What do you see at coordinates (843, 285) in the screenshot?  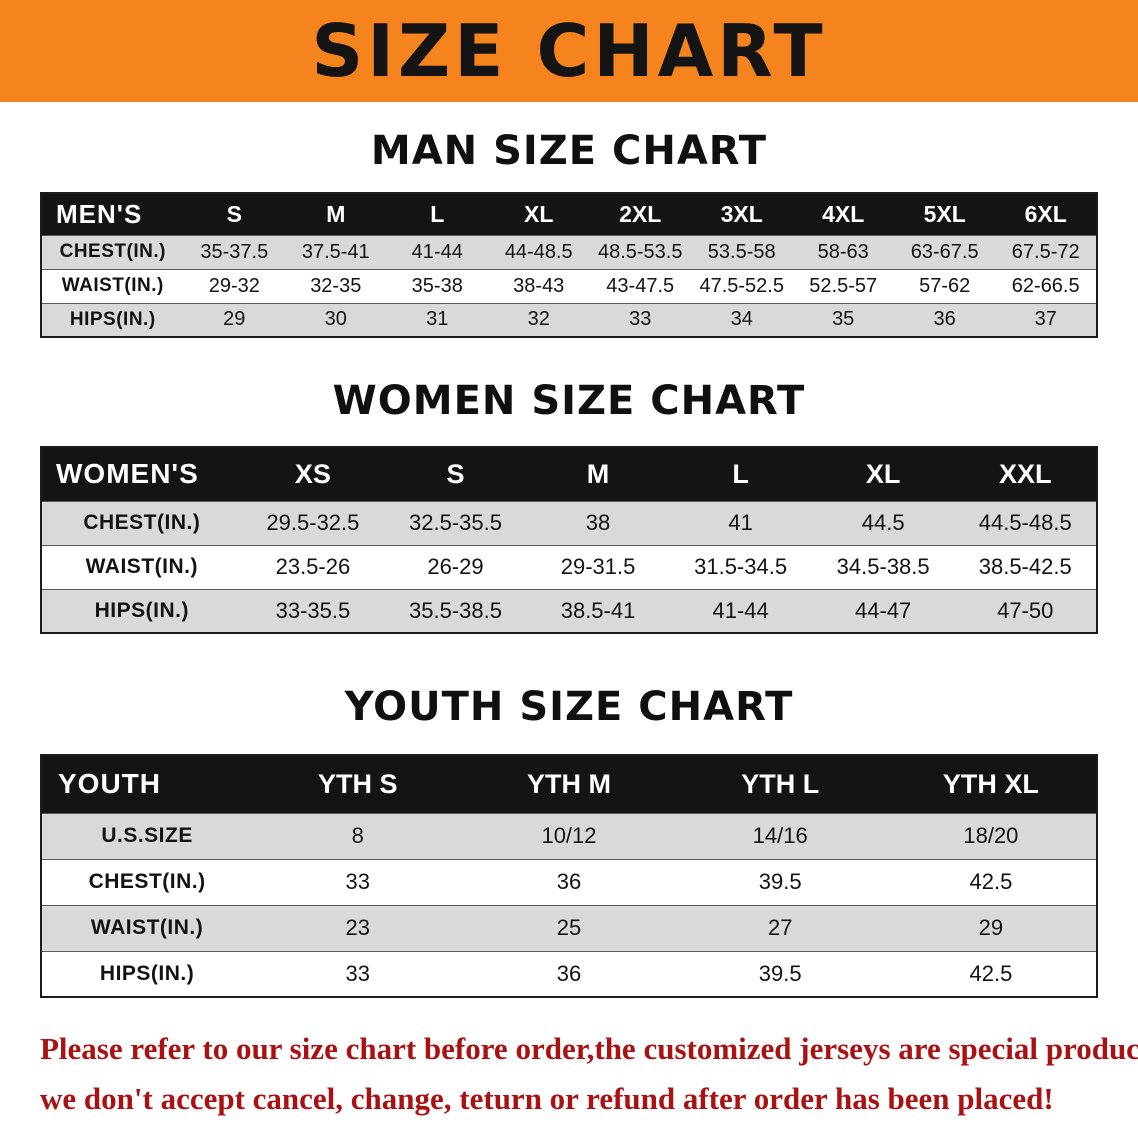 I see `size-value-cell: 52.5-57` at bounding box center [843, 285].